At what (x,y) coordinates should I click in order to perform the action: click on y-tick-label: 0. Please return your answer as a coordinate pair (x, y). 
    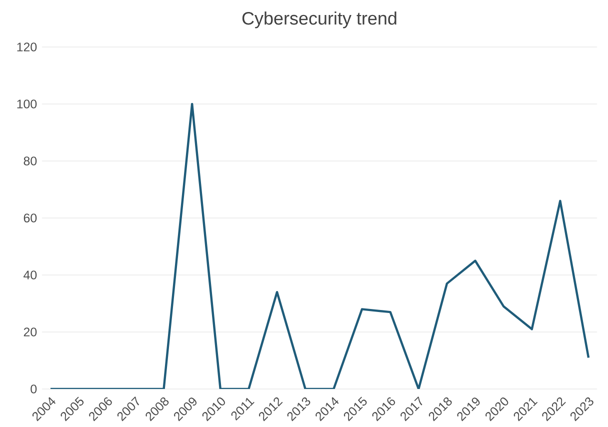
    Looking at the image, I should click on (33, 389).